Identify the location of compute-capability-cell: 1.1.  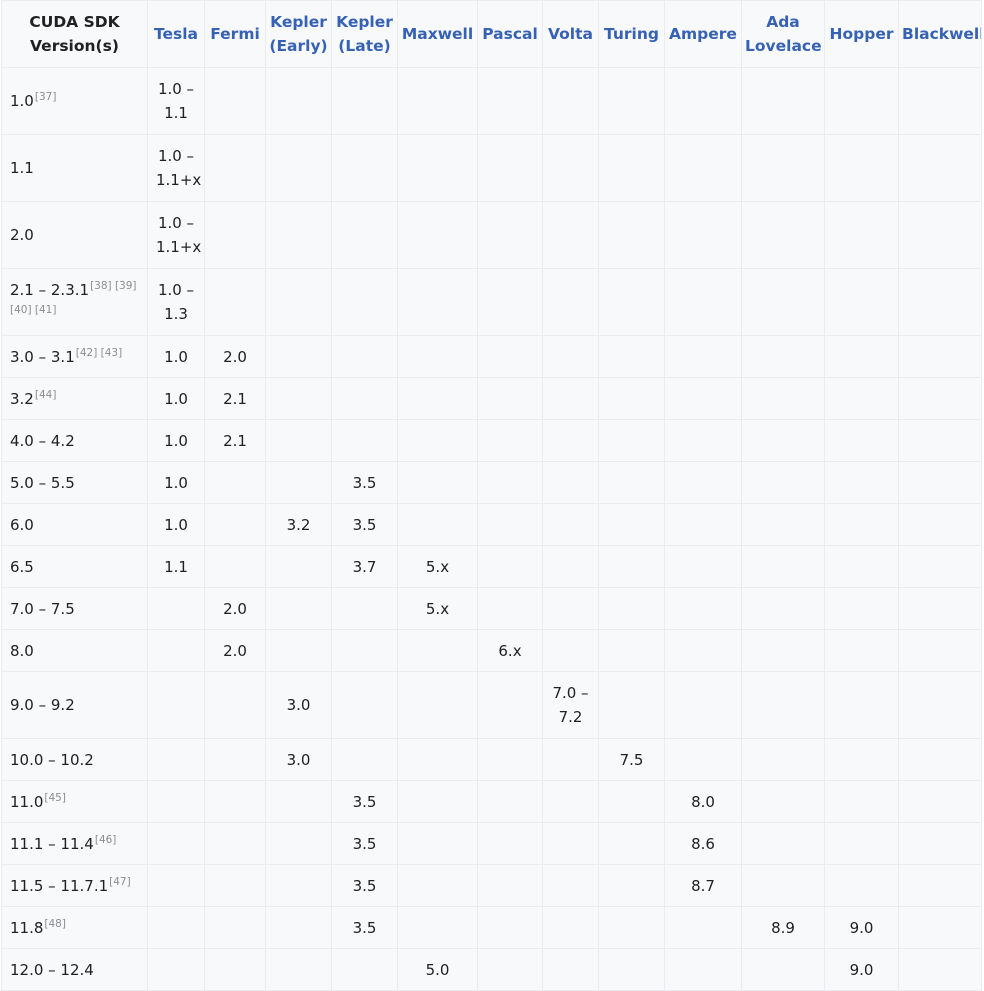
(176, 566).